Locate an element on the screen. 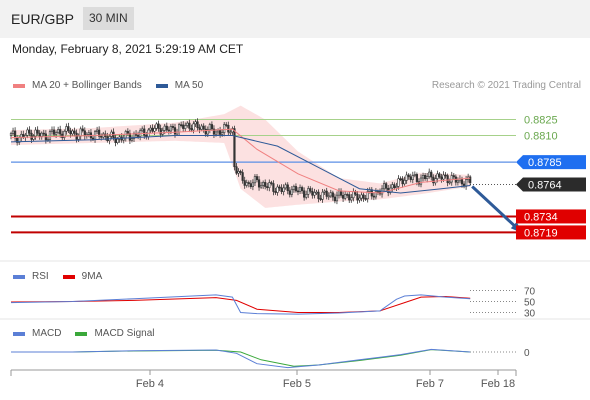 The image size is (590, 400). macd-signal-legend-label: MACD Signal is located at coordinates (124, 333).